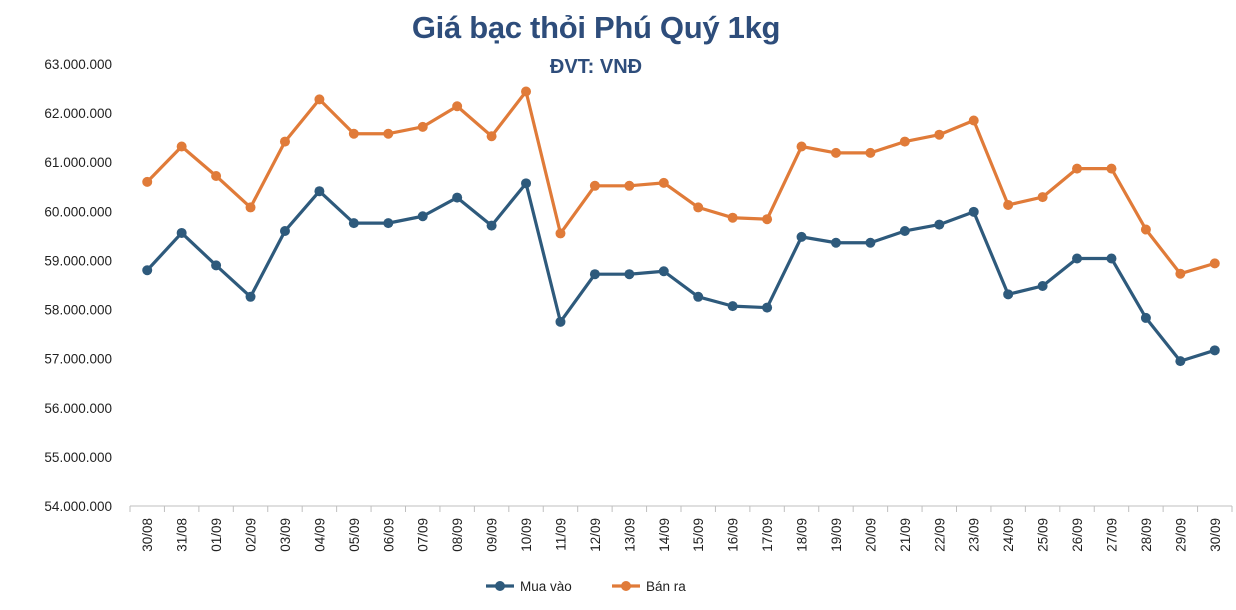 The image size is (1236, 610). Describe the element at coordinates (388, 535) in the screenshot. I see `x-tick-label: 06/09` at that location.